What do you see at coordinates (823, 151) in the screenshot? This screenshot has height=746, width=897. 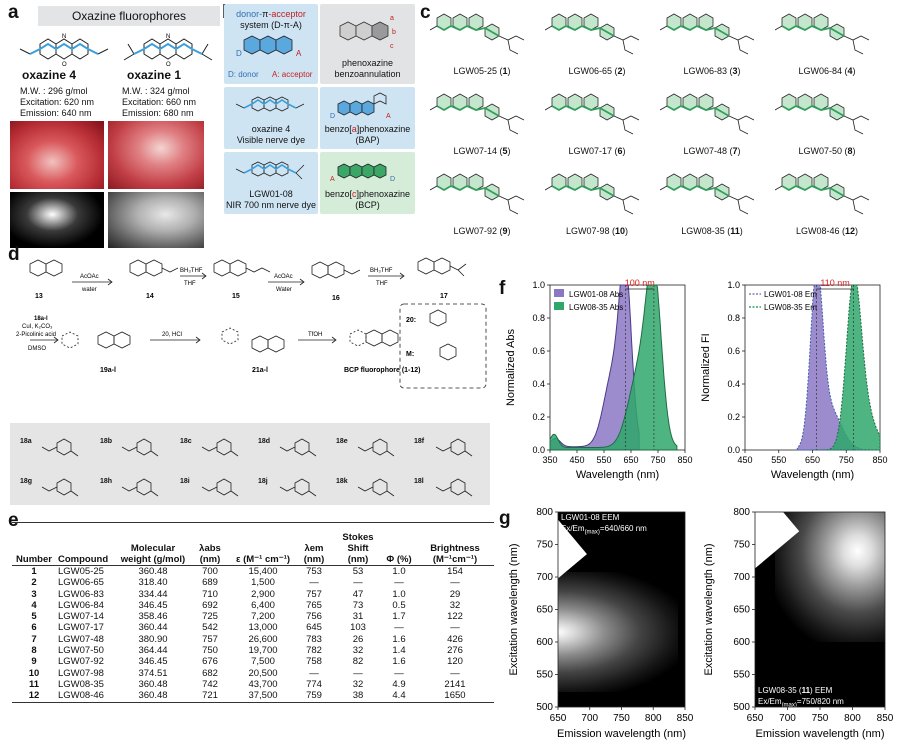 I see `compound-code: LGW07-50 (` at bounding box center [823, 151].